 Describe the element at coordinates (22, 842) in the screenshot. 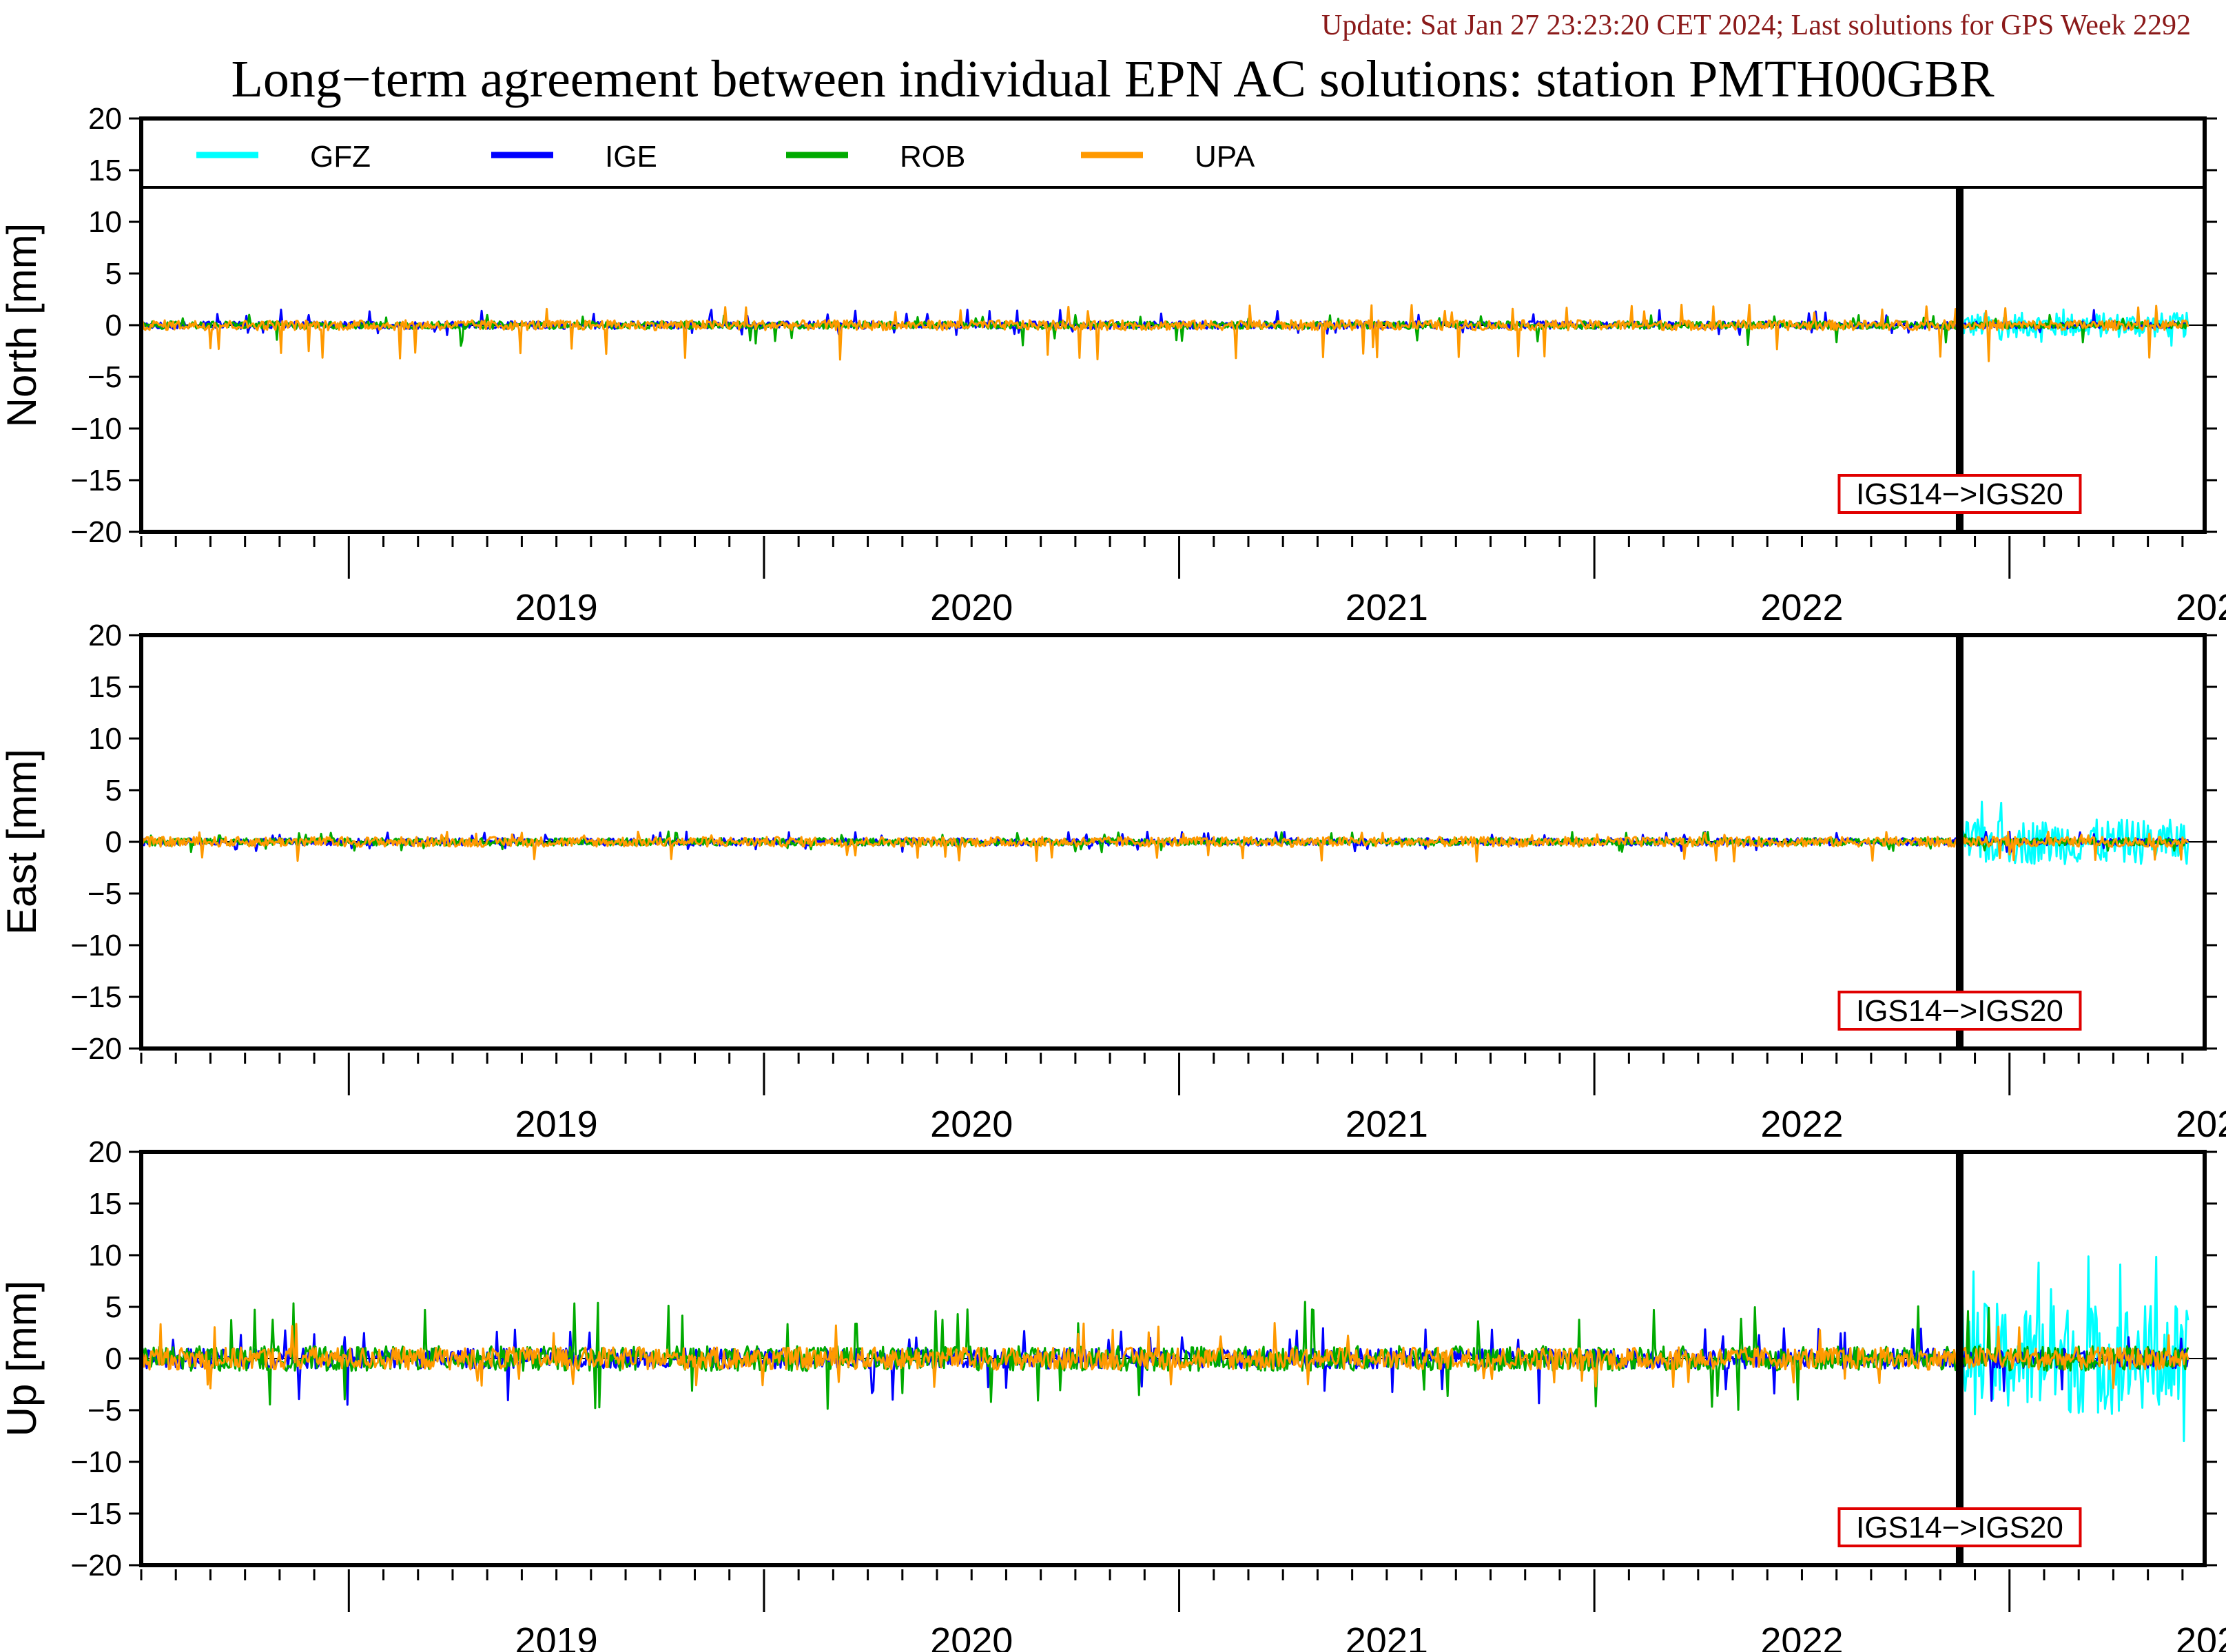

I see `y-axis-label: East [mm]` at that location.